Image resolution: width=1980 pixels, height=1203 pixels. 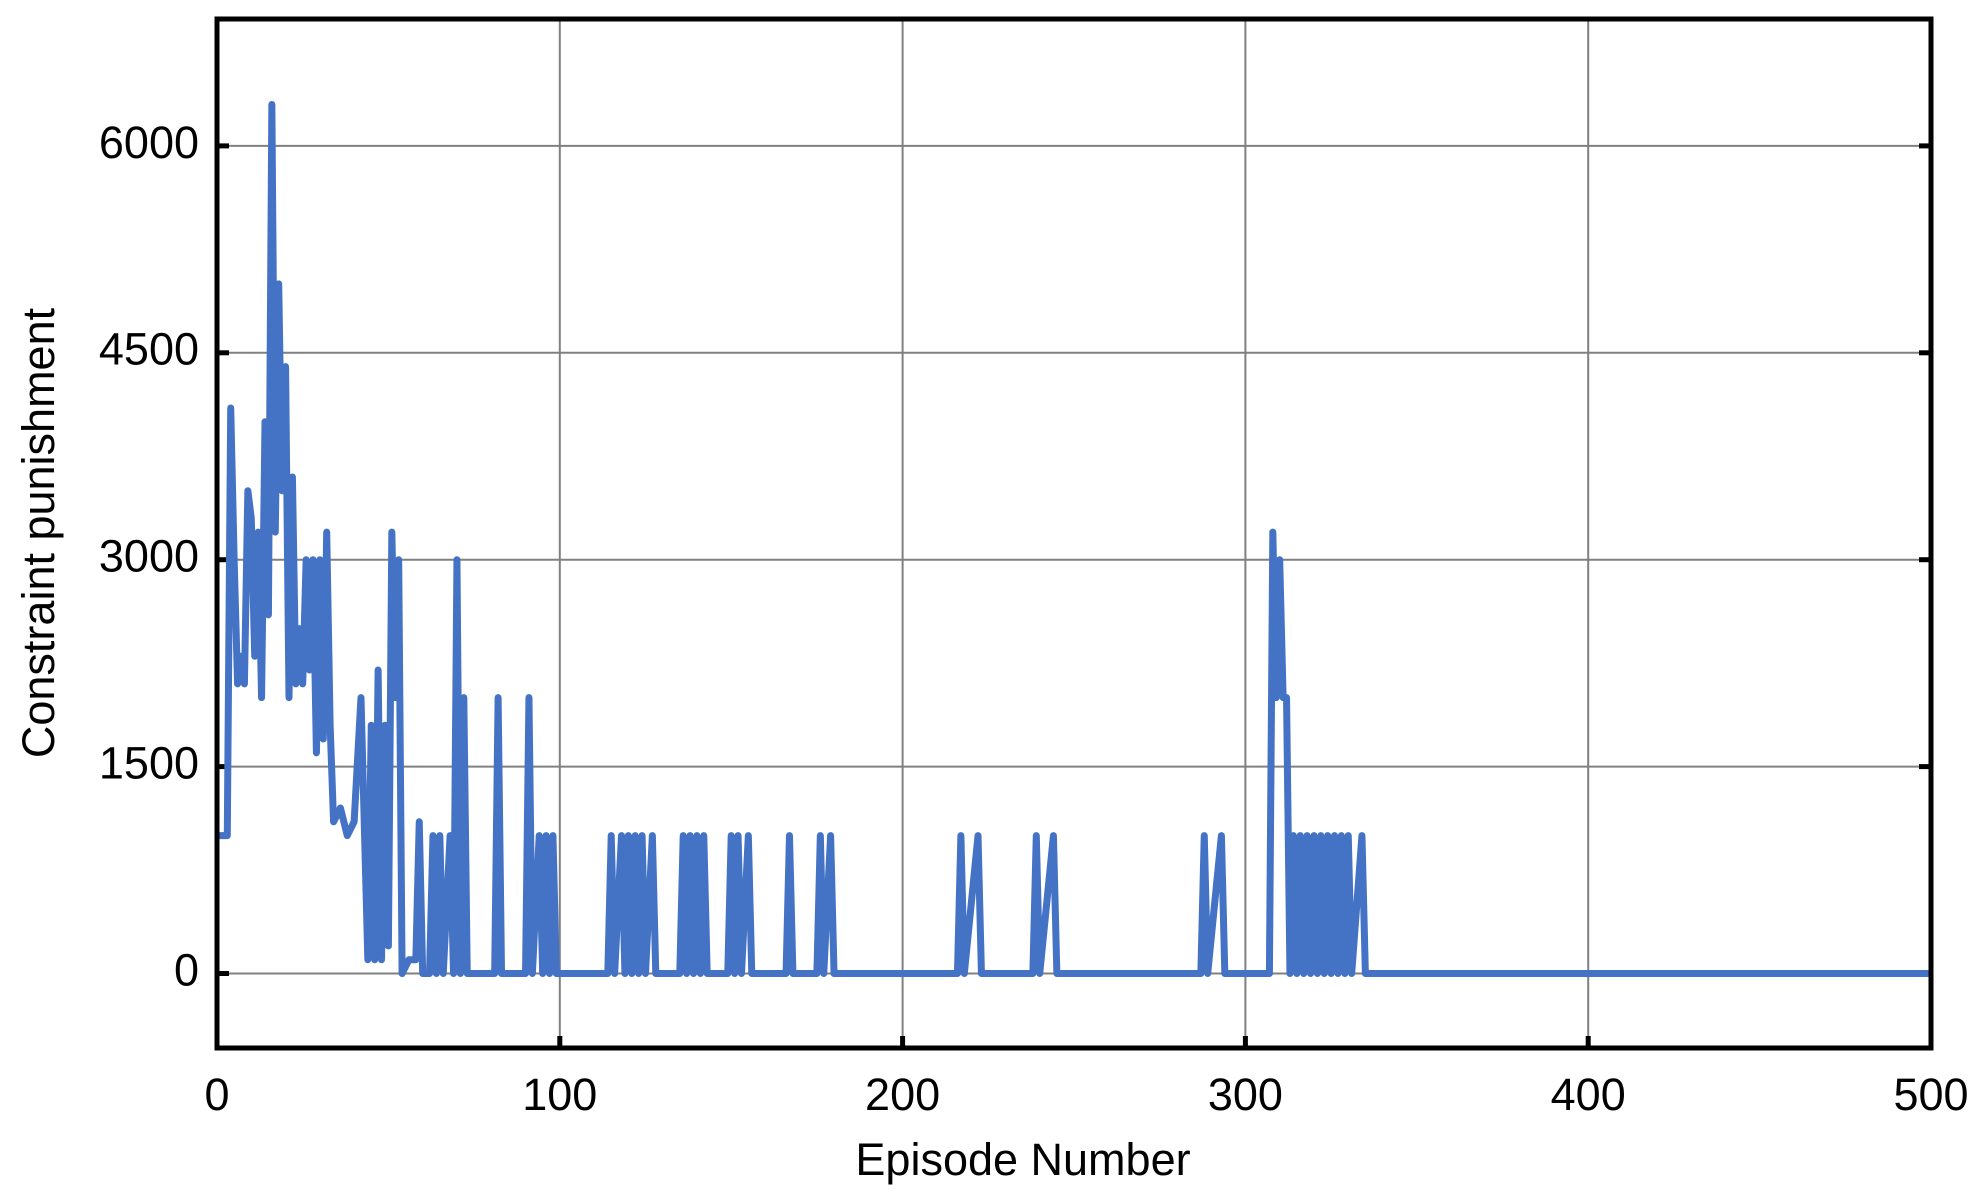 What do you see at coordinates (216, 1094) in the screenshot?
I see `x-tick-label: 0` at bounding box center [216, 1094].